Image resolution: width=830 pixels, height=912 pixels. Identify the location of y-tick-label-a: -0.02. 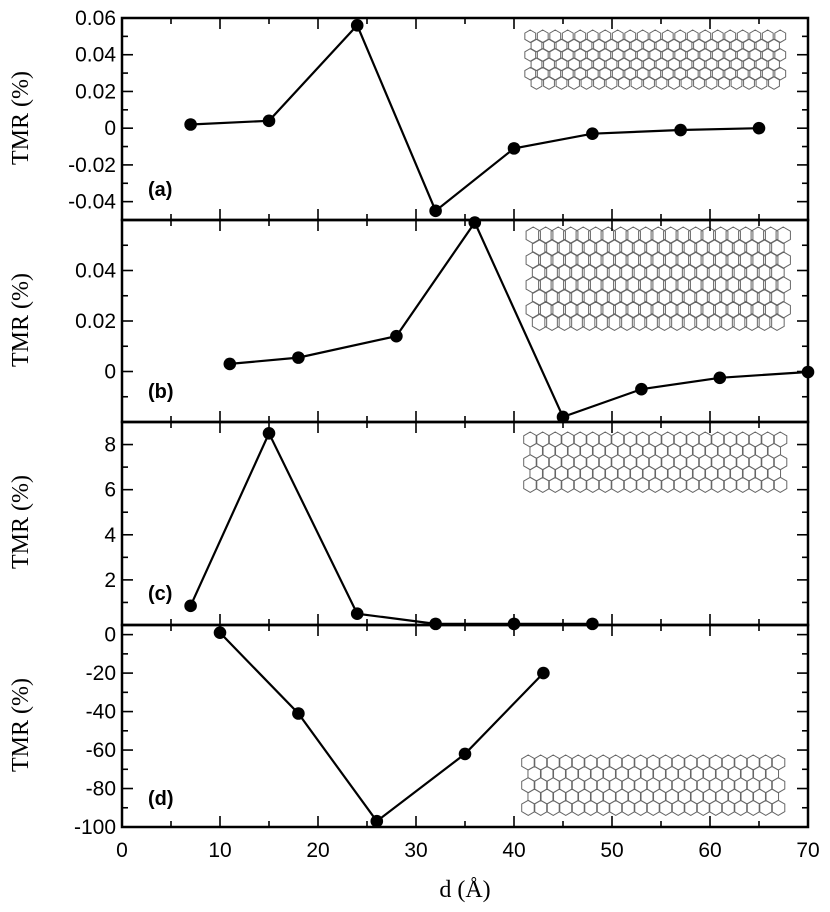
(92, 165).